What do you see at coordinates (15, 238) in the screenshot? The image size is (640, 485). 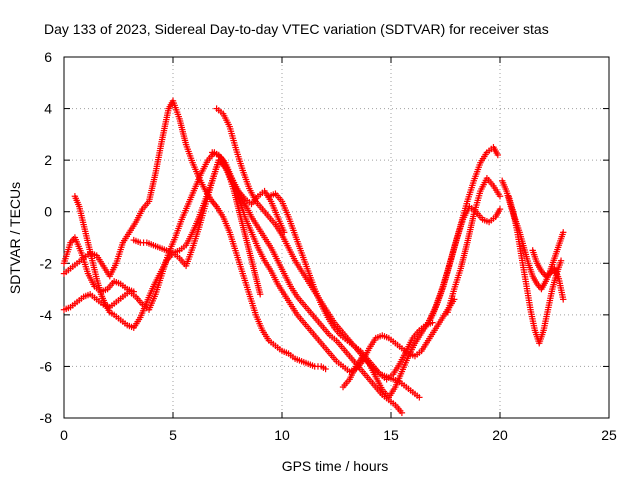 I see `y-axis-label: SDTVAR / TECUs` at bounding box center [15, 238].